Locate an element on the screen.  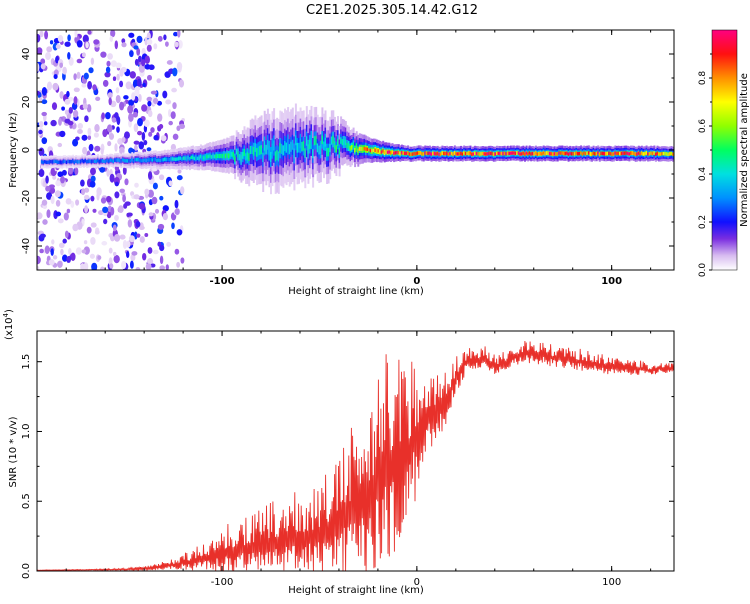
x-tick-label: -100 is located at coordinates (222, 281).